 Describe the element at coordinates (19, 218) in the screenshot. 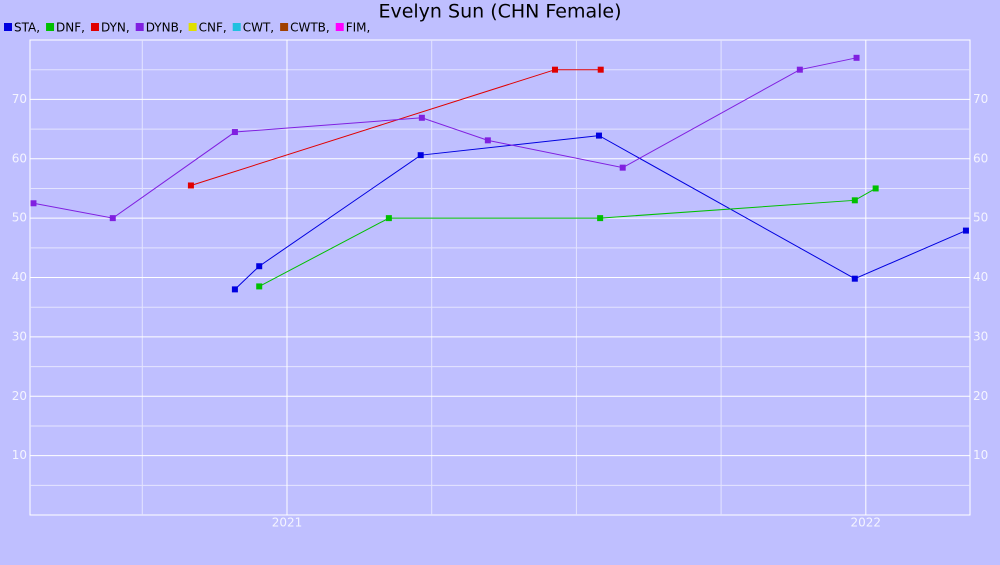

I see `y-tick-label: 50` at that location.